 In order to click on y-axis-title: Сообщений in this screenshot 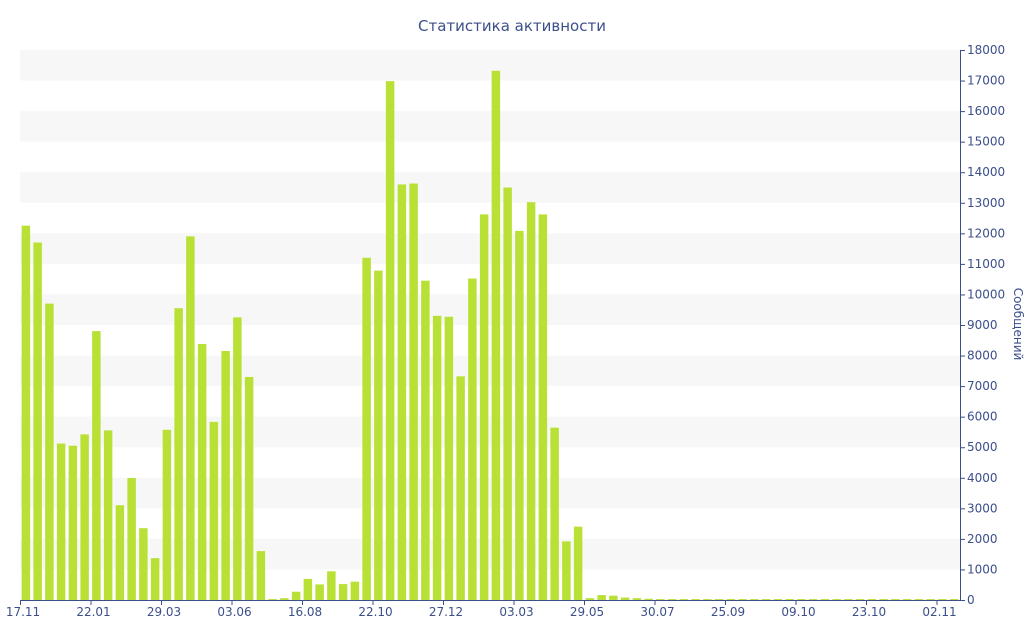, I will do `click(1017, 324)`.